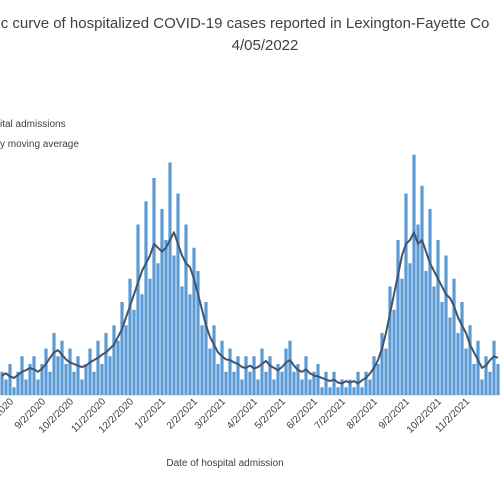 Image resolution: width=500 pixels, height=500 pixels. I want to click on chart-subtitle: 4/05/2022, so click(265, 45).